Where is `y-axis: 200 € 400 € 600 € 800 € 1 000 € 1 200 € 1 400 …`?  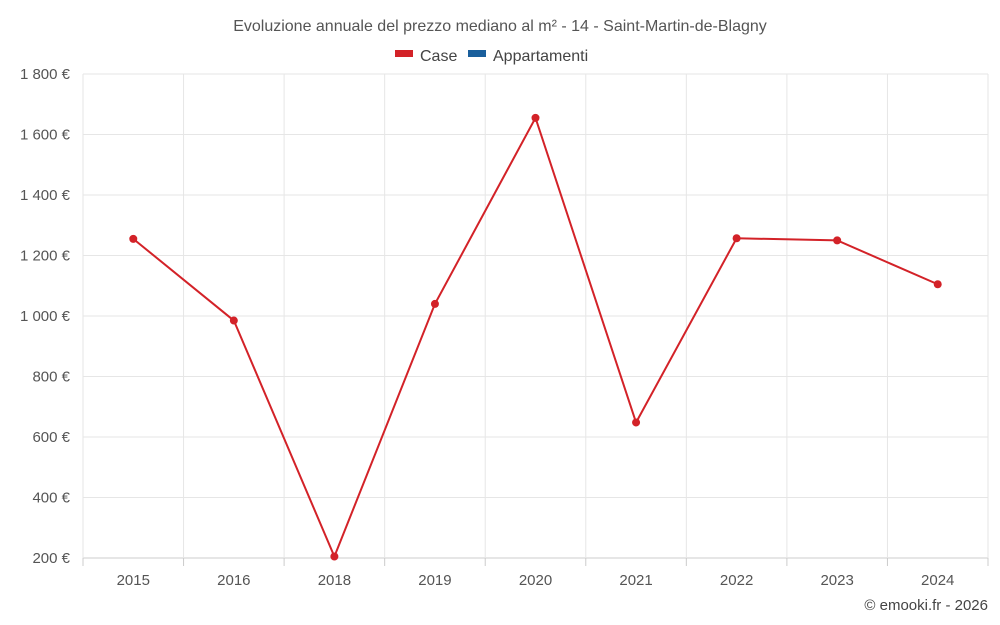
y-axis: 200 € 400 € 600 € 800 € 1 000 € 1 200 € 1 400 … is located at coordinates (45, 316).